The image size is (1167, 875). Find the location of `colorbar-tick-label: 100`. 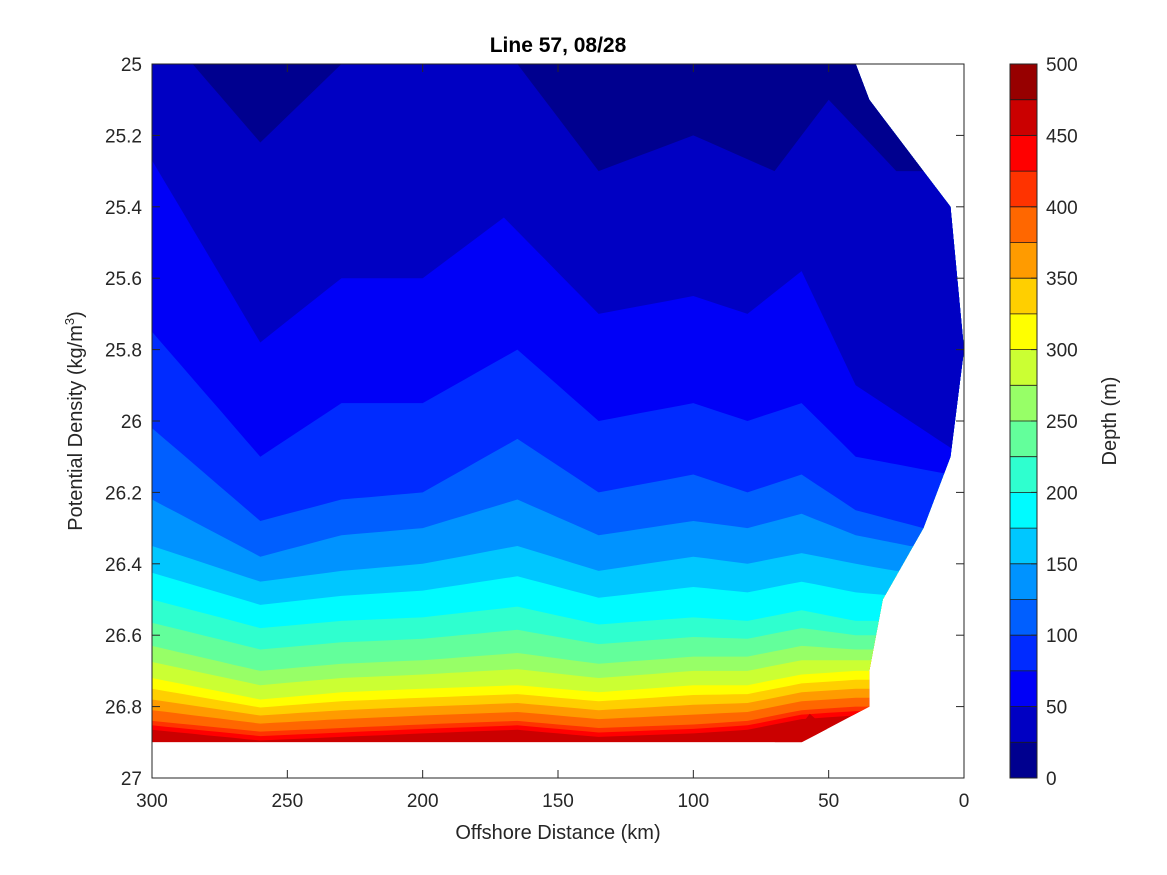

colorbar-tick-label: 100 is located at coordinates (1062, 636).